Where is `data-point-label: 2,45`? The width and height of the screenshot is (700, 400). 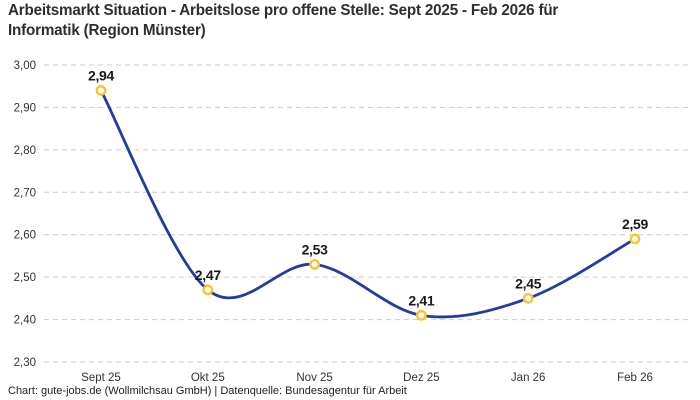 data-point-label: 2,45 is located at coordinates (528, 283).